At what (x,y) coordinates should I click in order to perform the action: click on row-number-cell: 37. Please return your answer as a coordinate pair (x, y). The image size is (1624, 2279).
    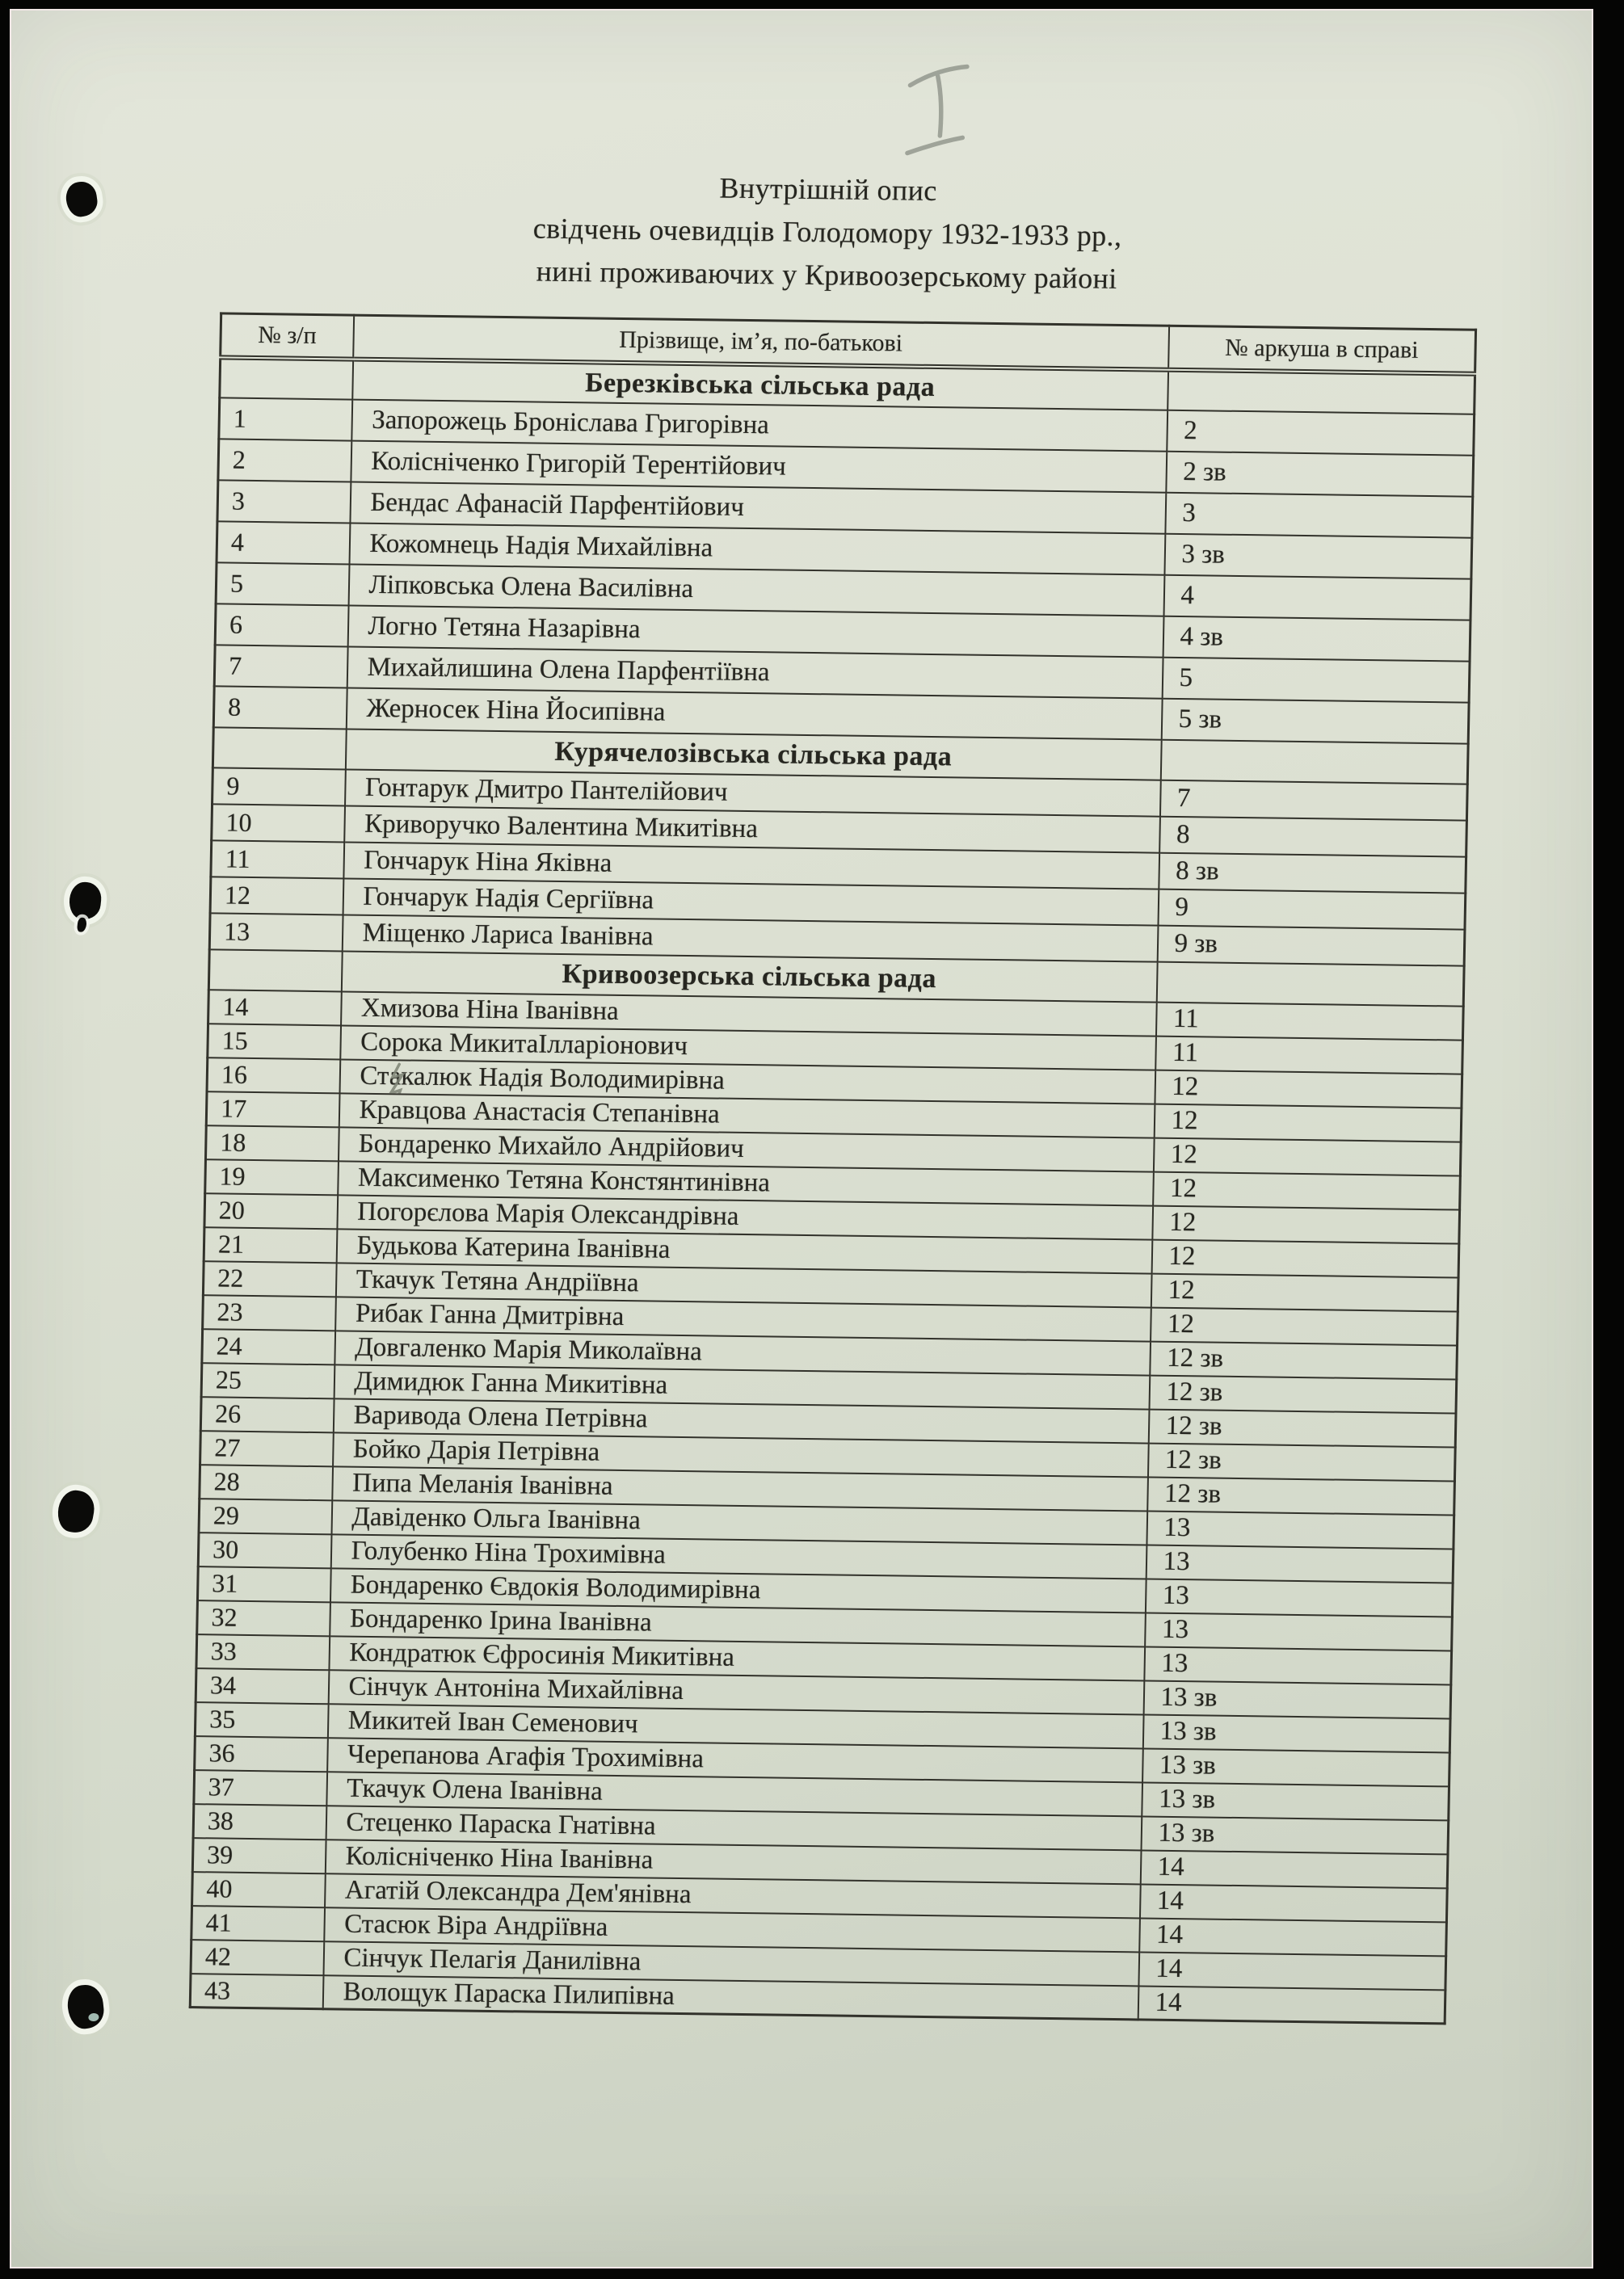
    Looking at the image, I should click on (260, 1787).